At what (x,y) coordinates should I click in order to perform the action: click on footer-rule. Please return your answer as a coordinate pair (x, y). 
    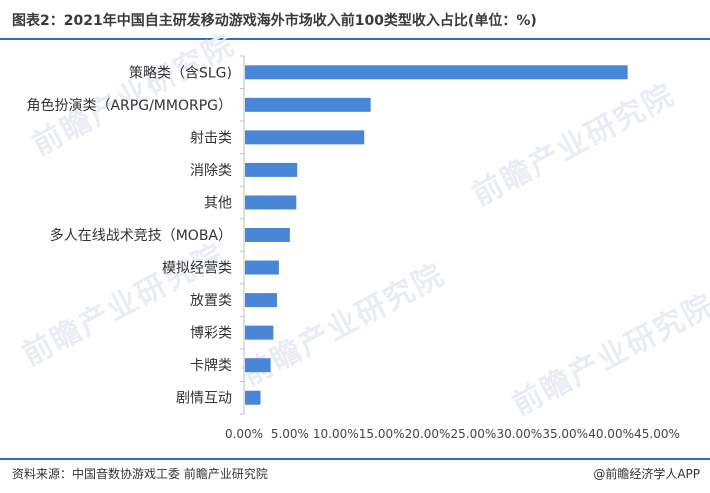
    Looking at the image, I should click on (355, 459).